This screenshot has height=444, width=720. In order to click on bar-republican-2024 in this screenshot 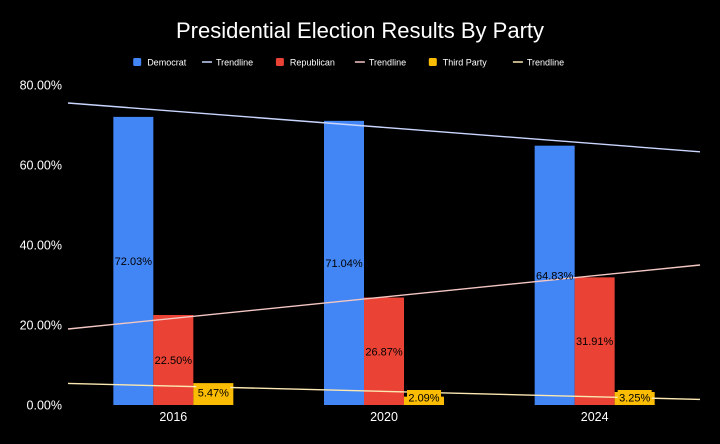, I will do `click(594, 341)`.